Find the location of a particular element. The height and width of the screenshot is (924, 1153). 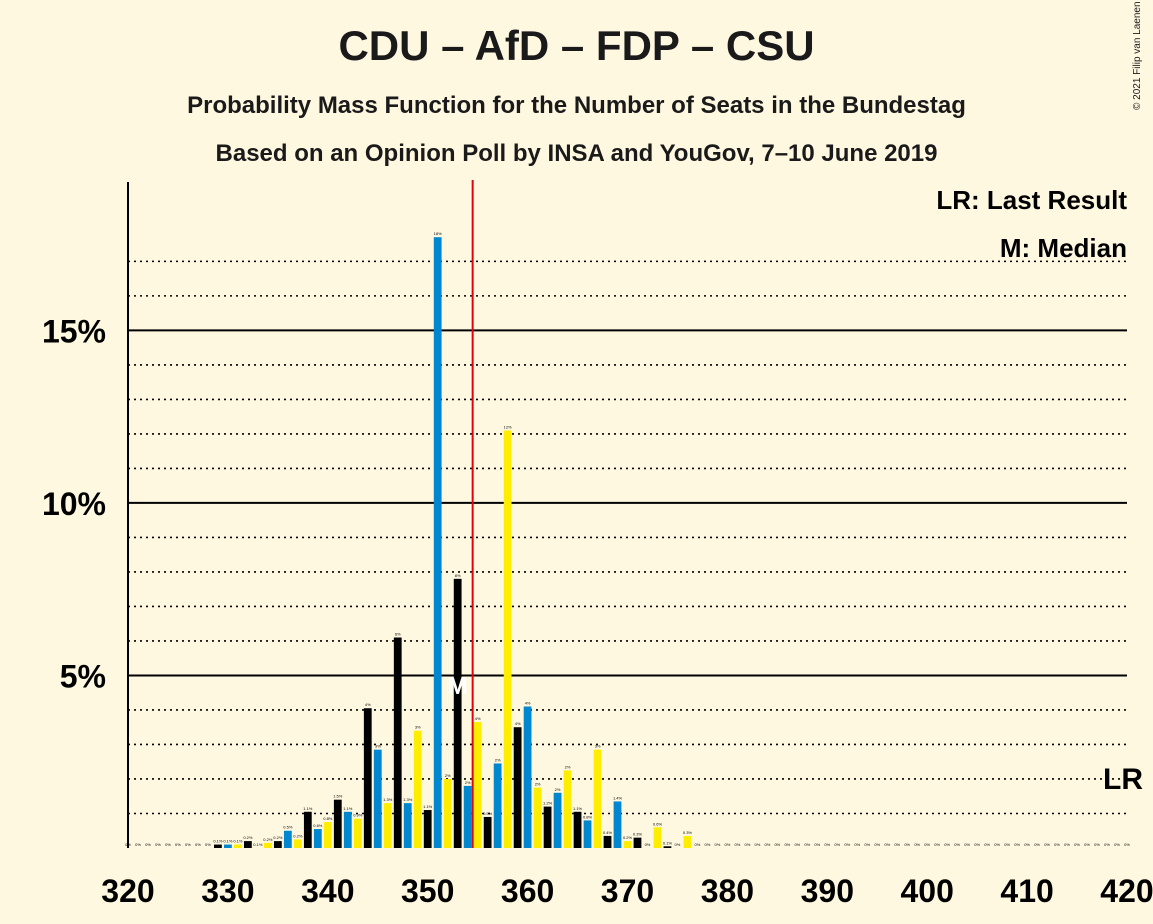

bar-label: 8% is located at coordinates (458, 575).